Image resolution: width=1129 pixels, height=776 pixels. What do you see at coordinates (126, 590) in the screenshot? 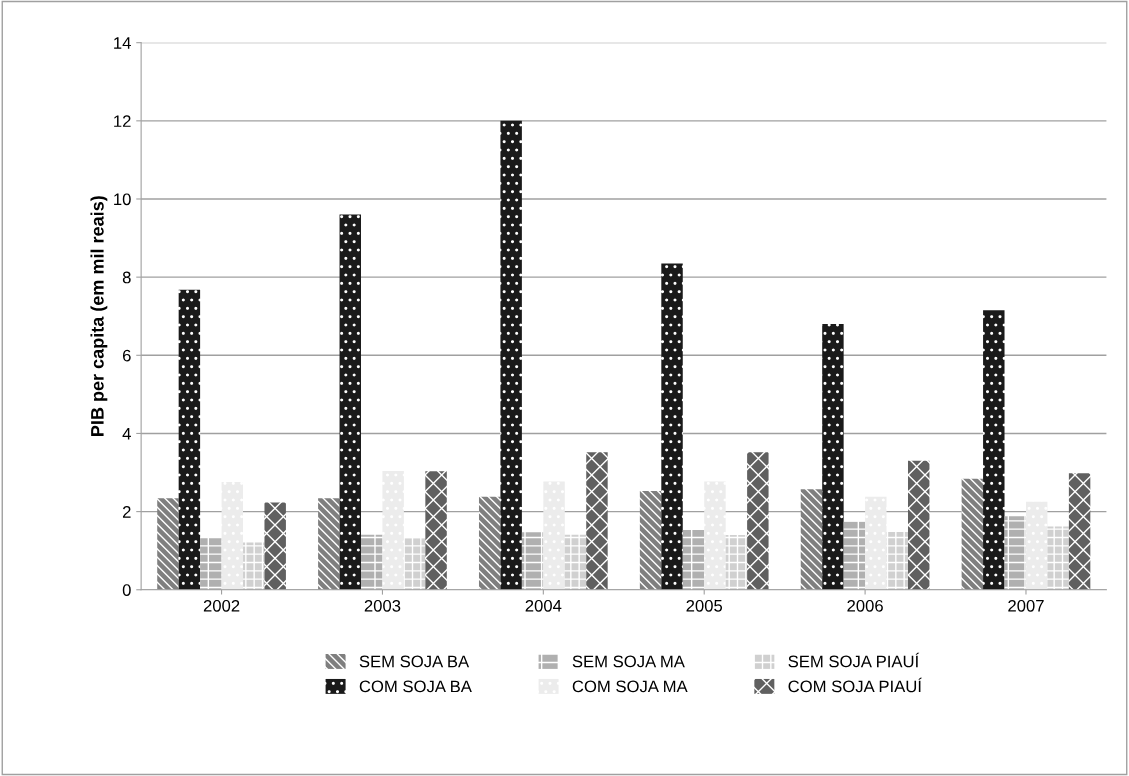
I see `y-tick-label: 0` at bounding box center [126, 590].